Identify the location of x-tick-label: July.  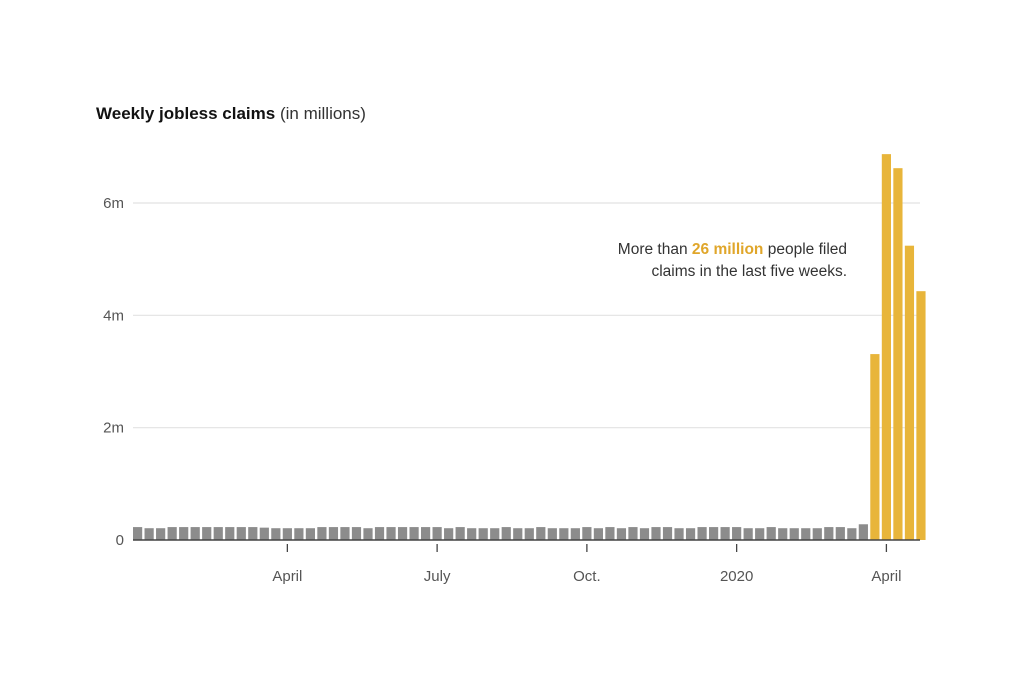
(437, 576).